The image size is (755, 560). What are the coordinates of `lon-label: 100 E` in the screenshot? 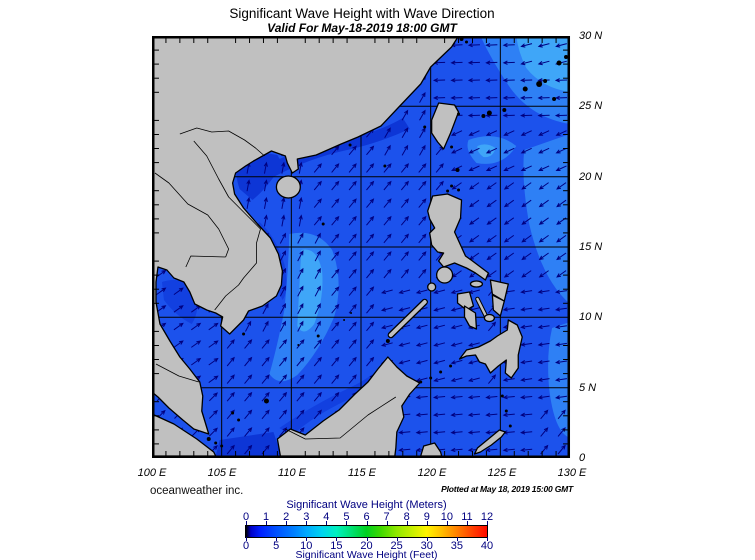 It's located at (152, 473).